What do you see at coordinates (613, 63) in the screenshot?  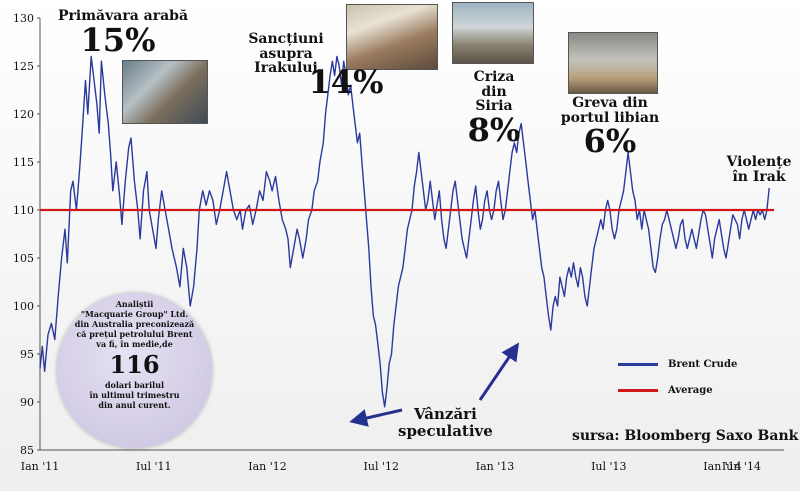 I see `photo-libya-strike` at bounding box center [613, 63].